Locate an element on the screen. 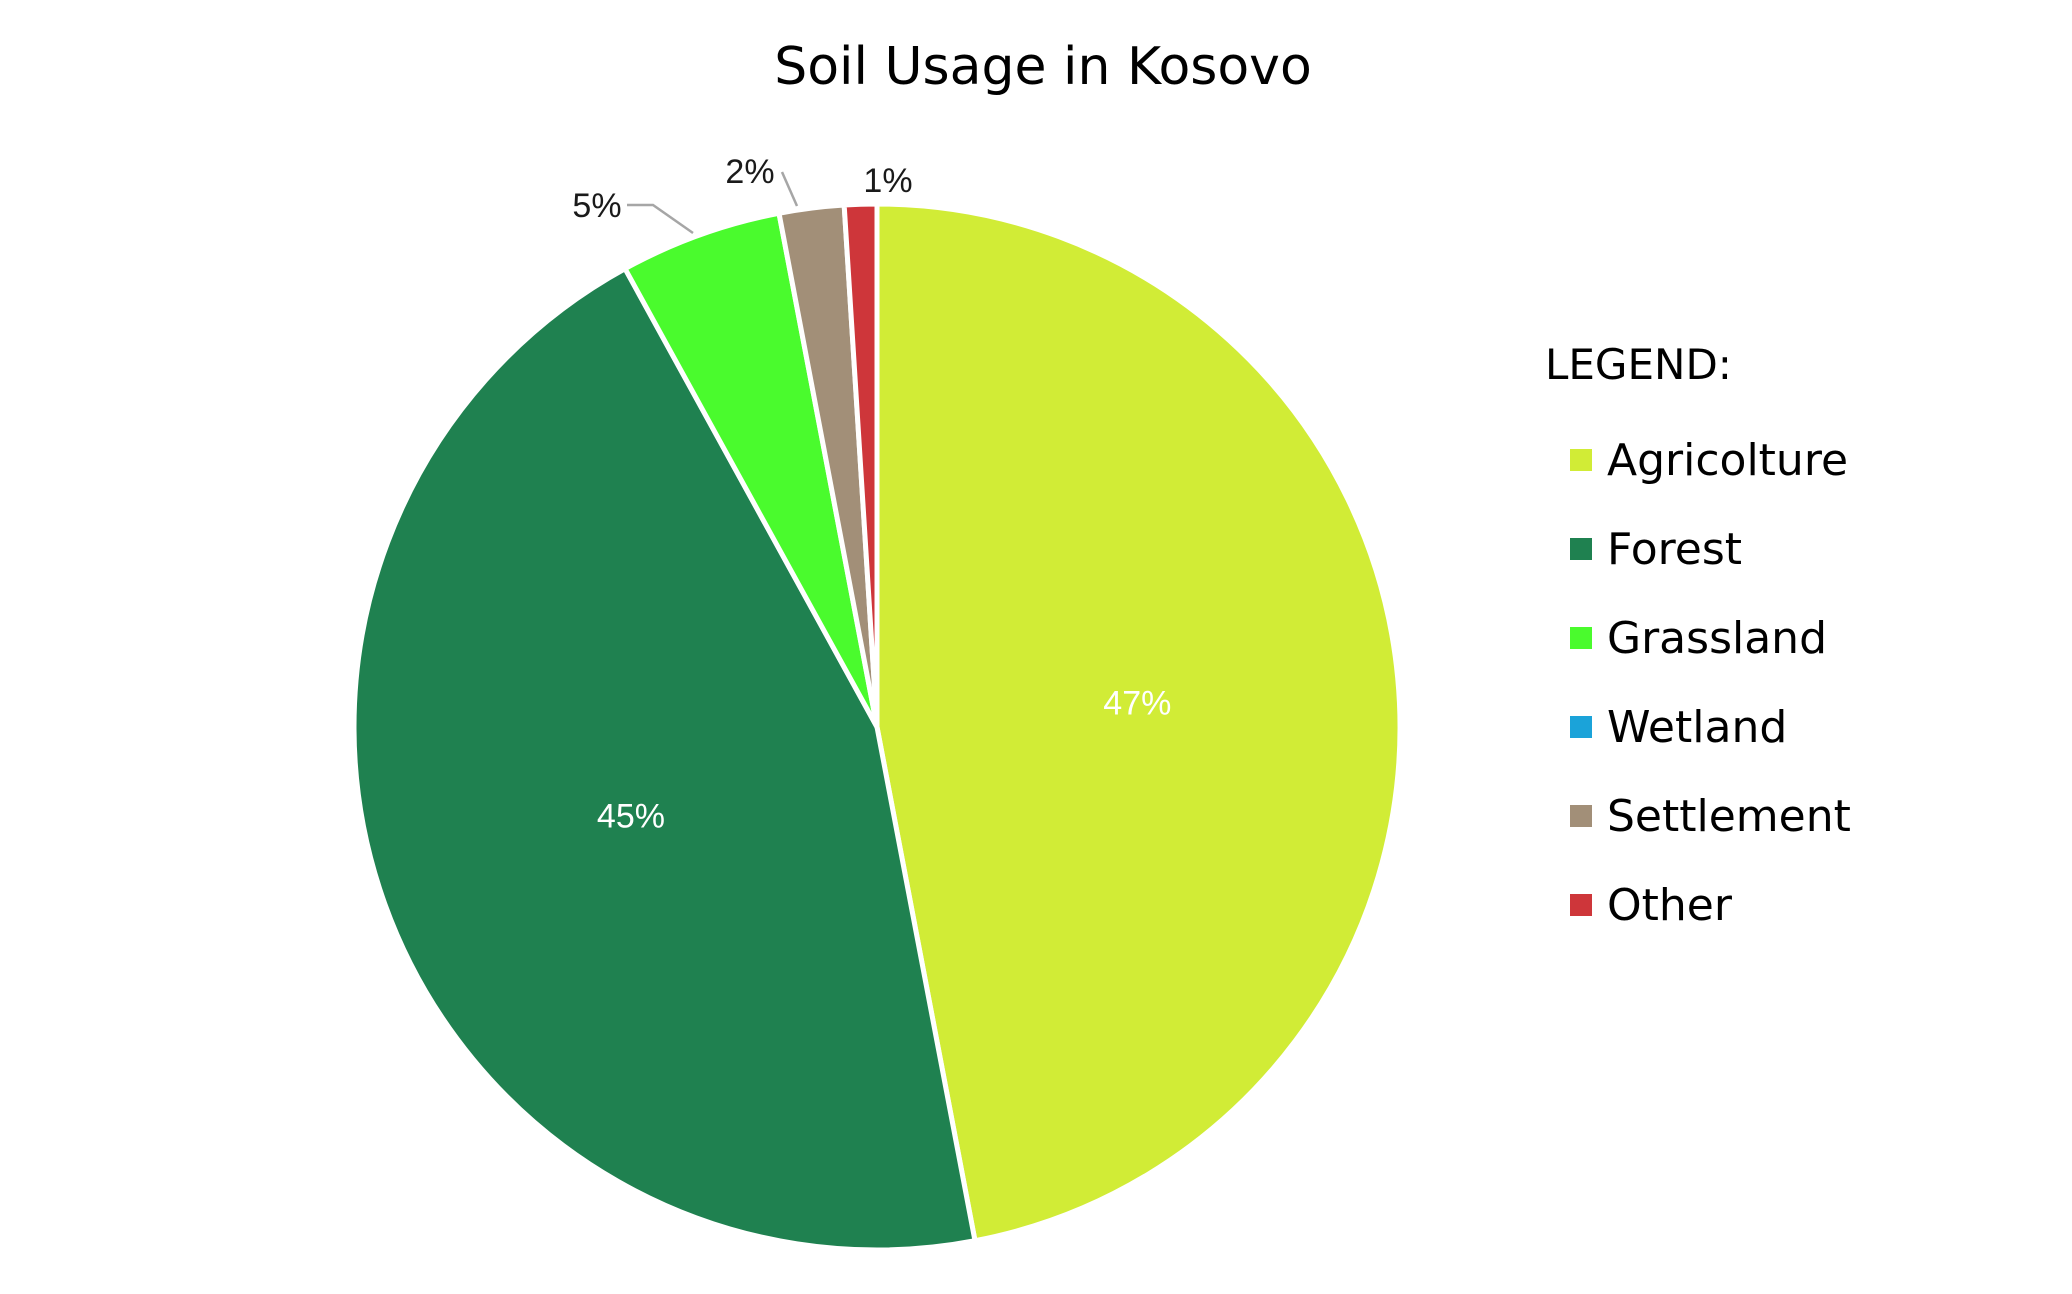 This screenshot has width=2072, height=1294. data-label-other: 1% is located at coordinates (887, 181).